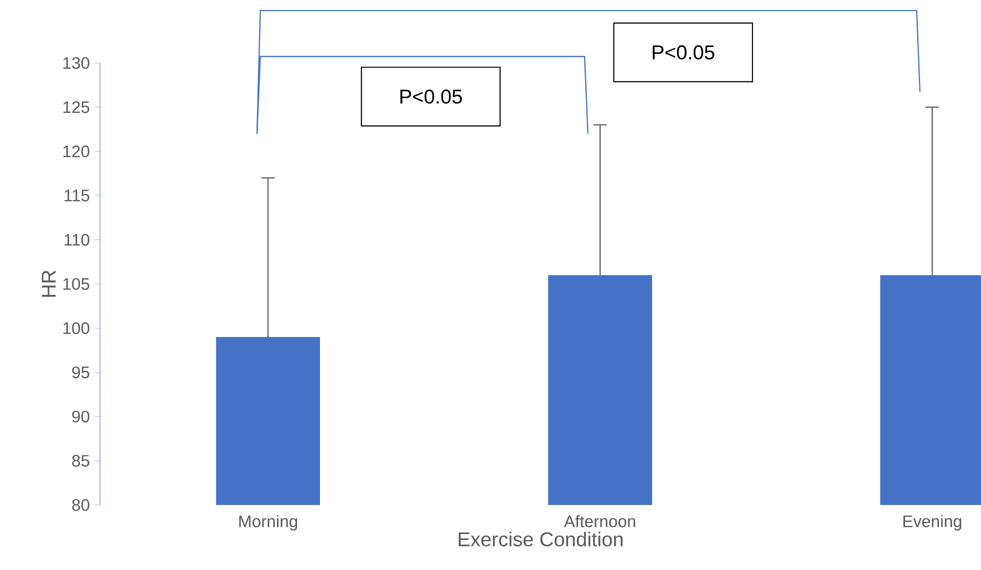 This screenshot has height=570, width=981. What do you see at coordinates (932, 523) in the screenshot?
I see `x-tick-label: Evening` at bounding box center [932, 523].